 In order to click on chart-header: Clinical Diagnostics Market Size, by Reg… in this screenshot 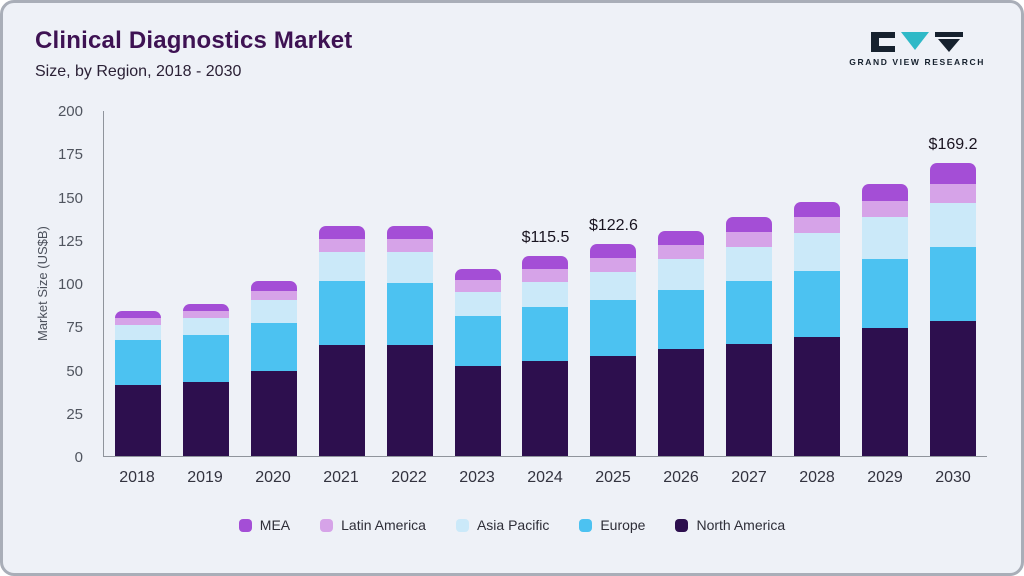, I will do `click(512, 42)`.